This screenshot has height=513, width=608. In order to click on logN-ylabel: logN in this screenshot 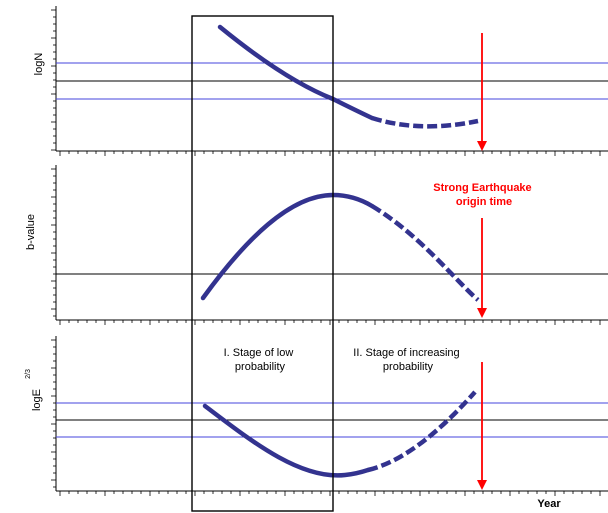, I will do `click(39, 64)`.